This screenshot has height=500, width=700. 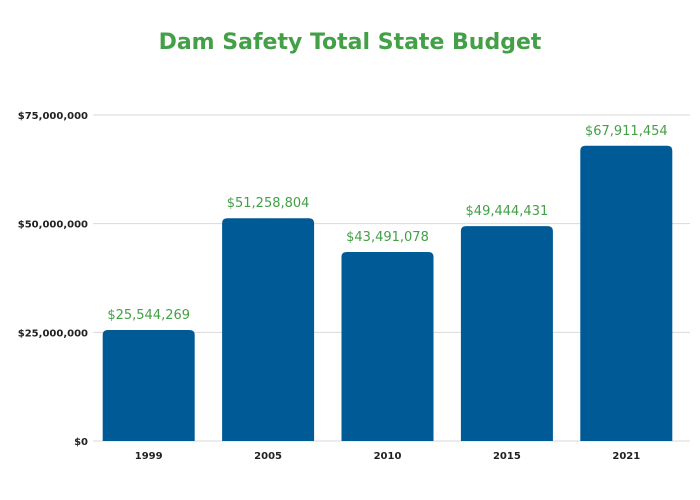 What do you see at coordinates (350, 42) in the screenshot?
I see `chart-title: Dam Safety Total State Budget` at bounding box center [350, 42].